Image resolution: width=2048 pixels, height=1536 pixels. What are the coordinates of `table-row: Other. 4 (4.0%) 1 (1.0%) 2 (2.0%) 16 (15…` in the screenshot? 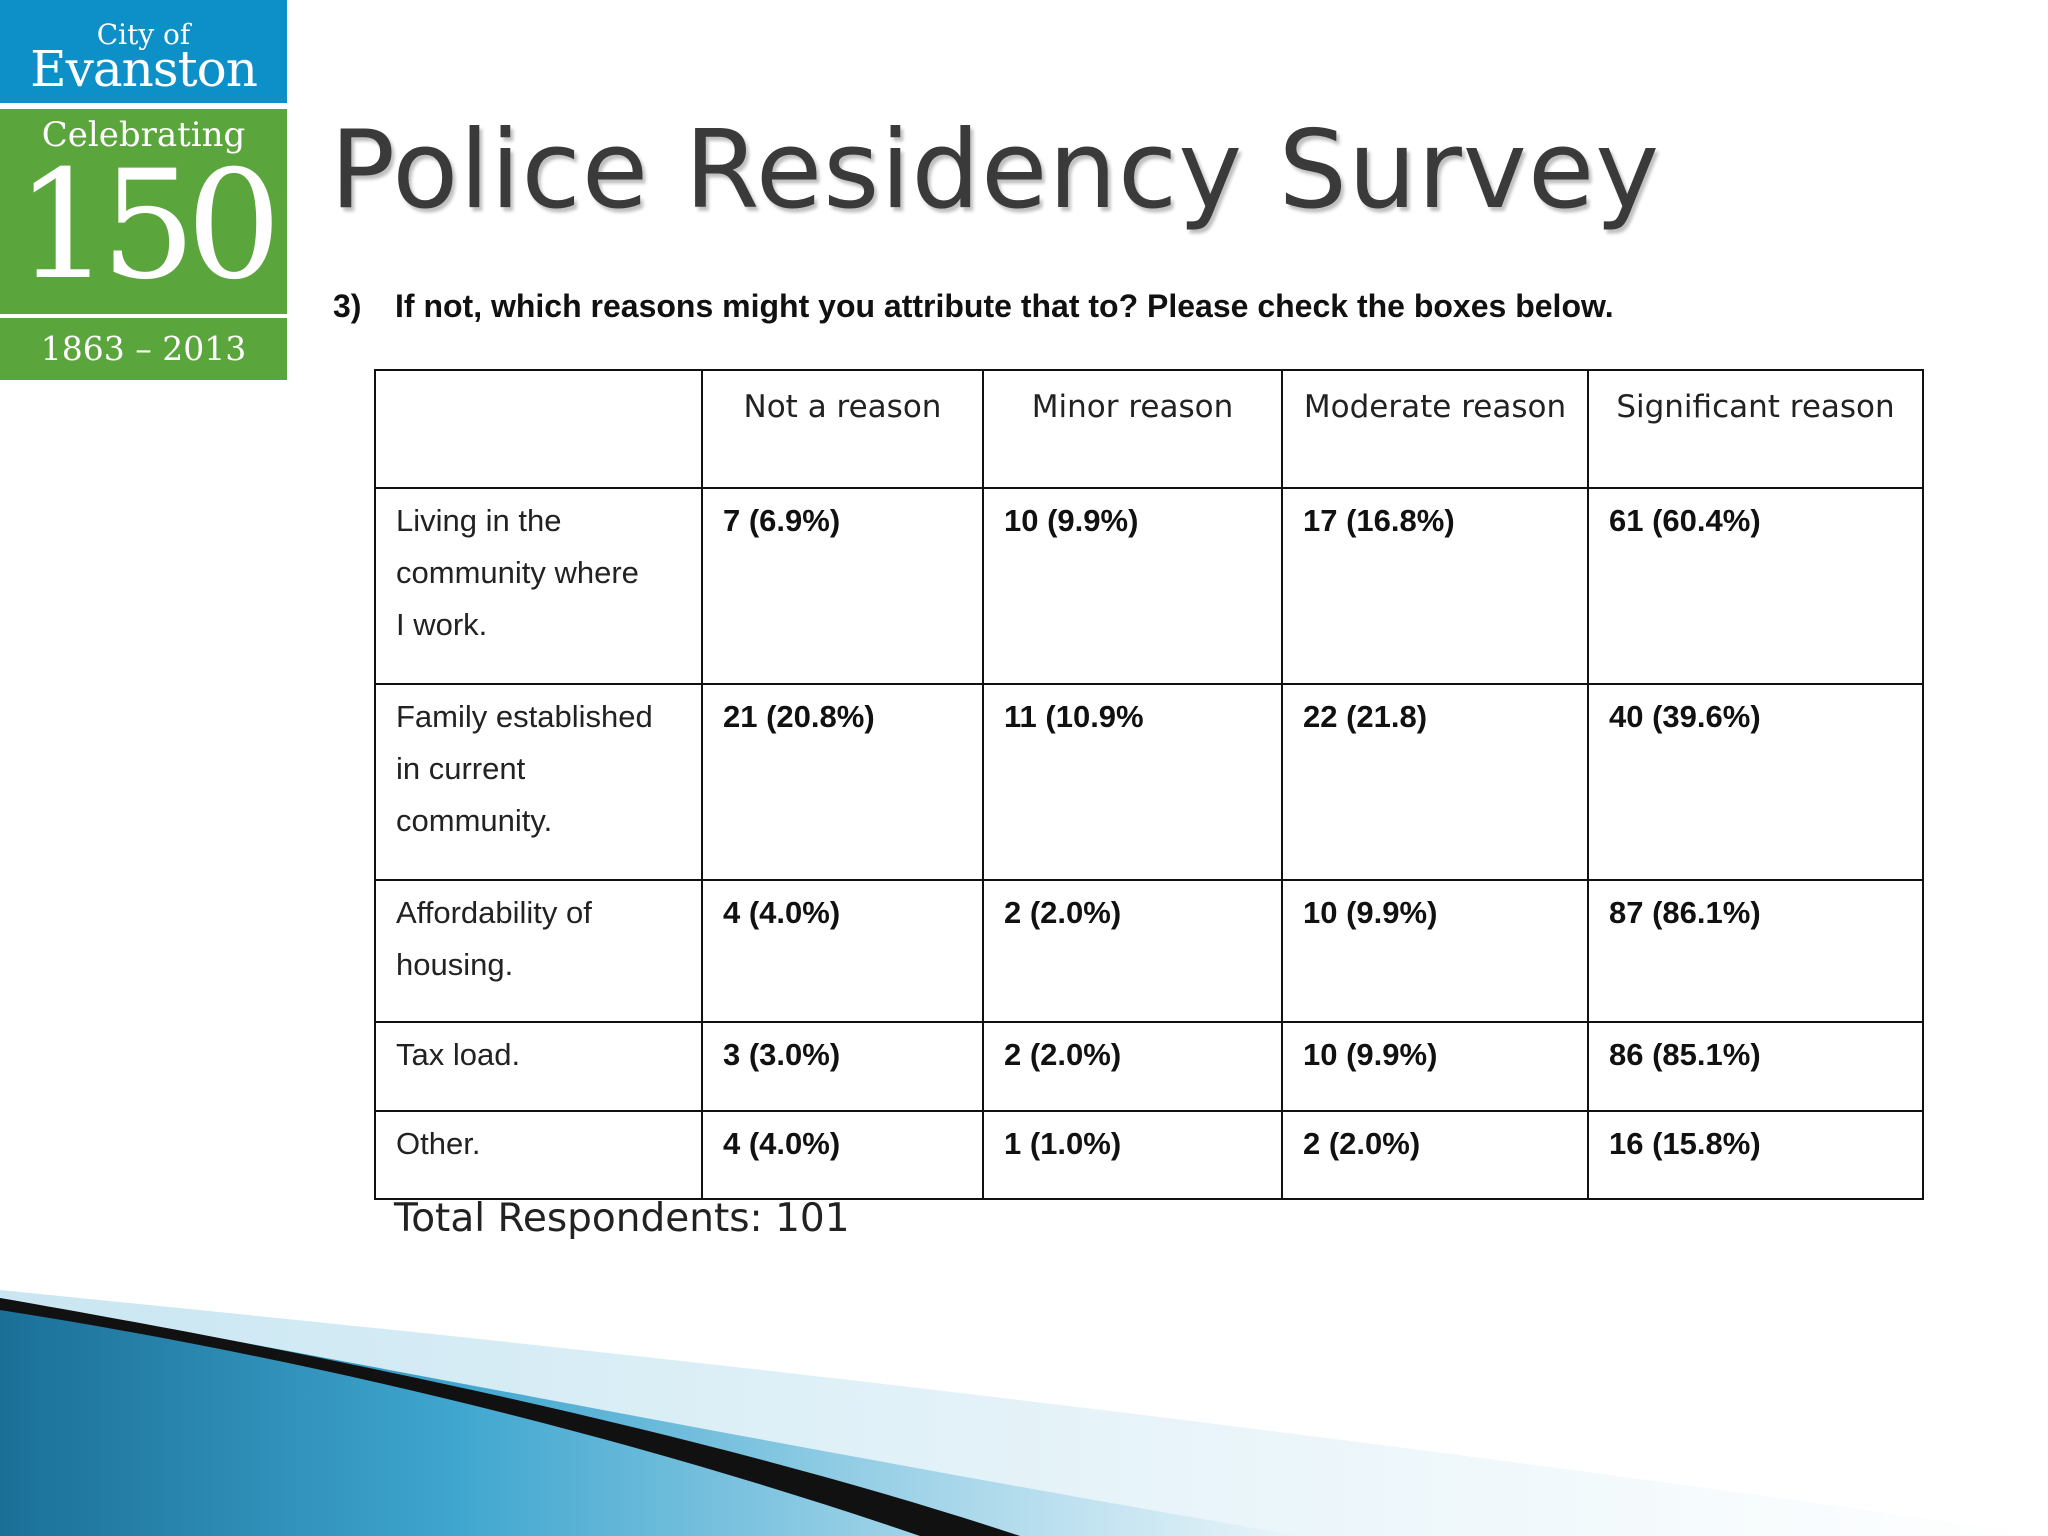 It's located at (1149, 1155).